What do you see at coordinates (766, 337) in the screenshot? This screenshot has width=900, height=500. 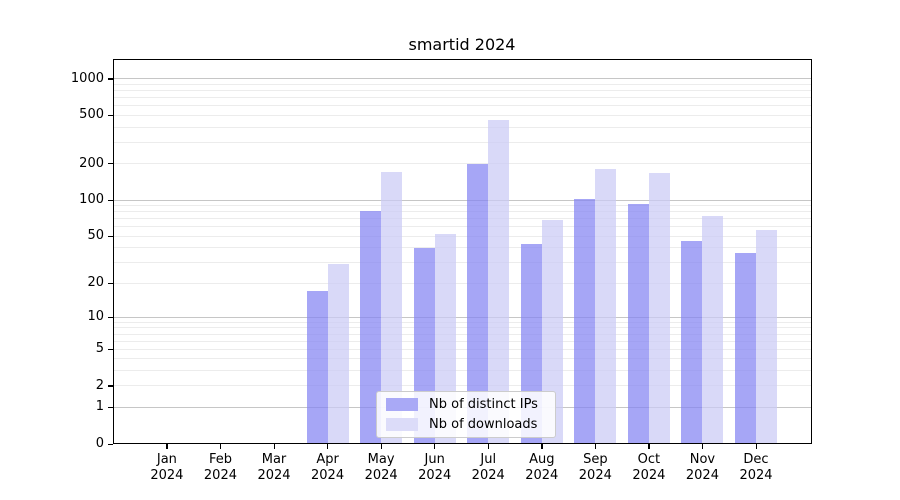 I see `bar-downloads-dec` at bounding box center [766, 337].